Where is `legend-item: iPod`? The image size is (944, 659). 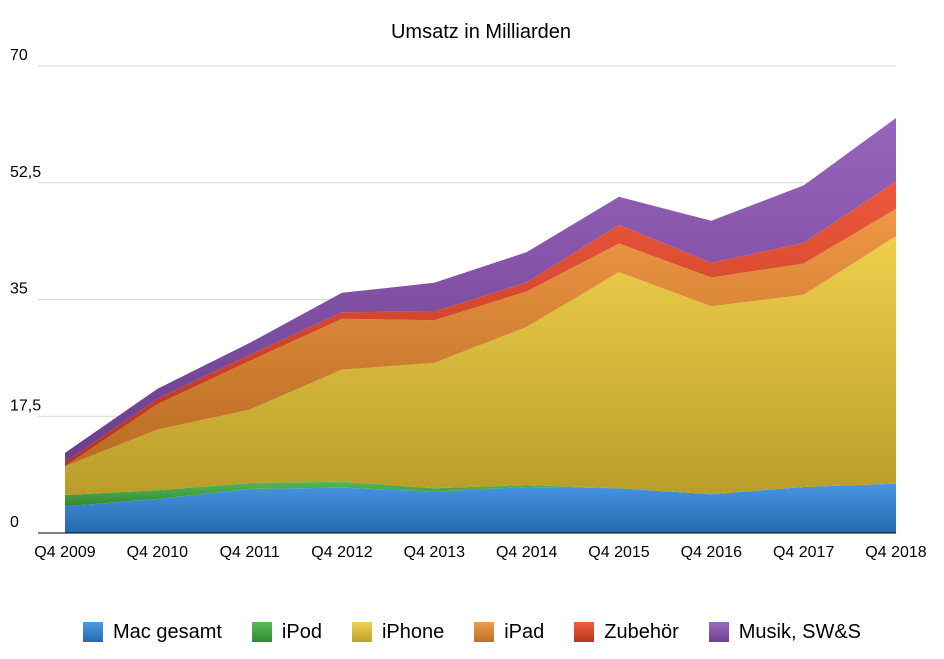 legend-item: iPod is located at coordinates (286, 632).